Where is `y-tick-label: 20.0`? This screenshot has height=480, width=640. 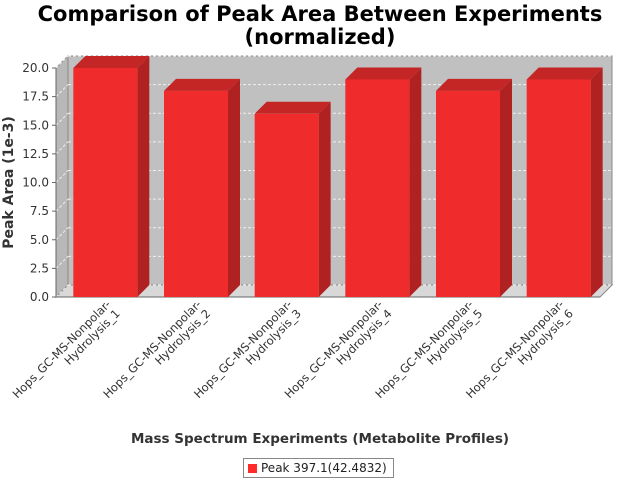
y-tick-label: 20.0 is located at coordinates (35, 68).